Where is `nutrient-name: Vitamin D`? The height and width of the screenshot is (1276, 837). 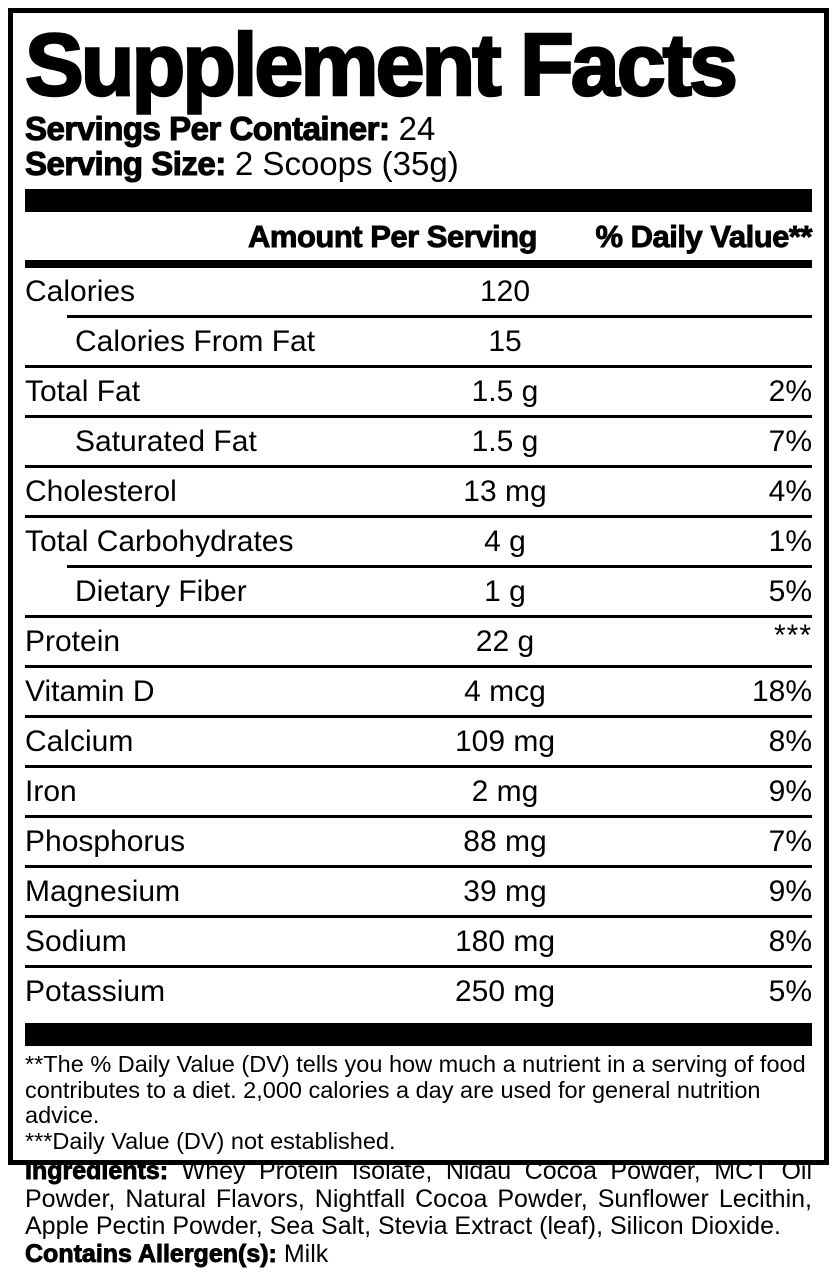
nutrient-name: Vitamin D is located at coordinates (90, 691).